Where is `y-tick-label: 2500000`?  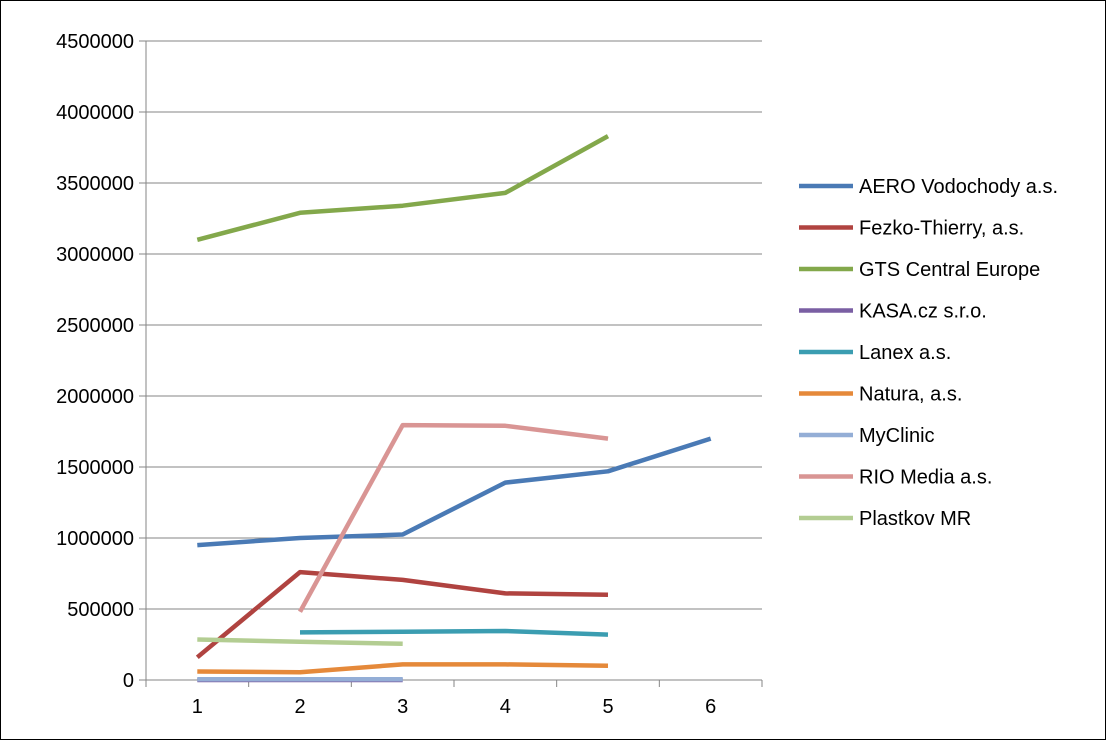 y-tick-label: 2500000 is located at coordinates (95, 326).